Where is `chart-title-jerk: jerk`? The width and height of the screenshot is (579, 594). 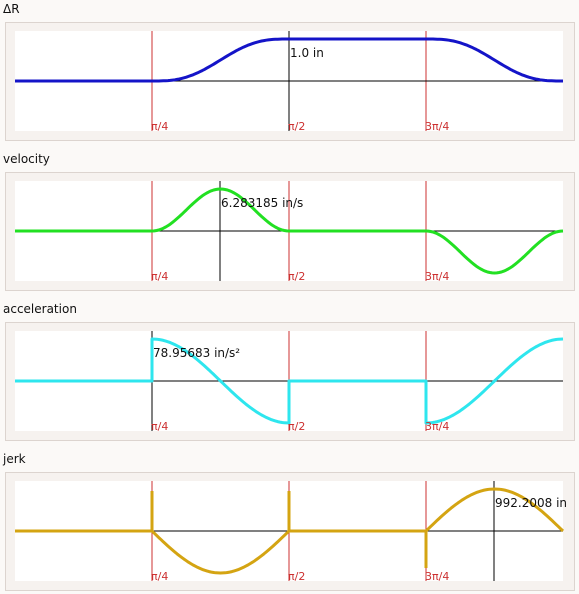 chart-title-jerk: jerk is located at coordinates (14, 459).